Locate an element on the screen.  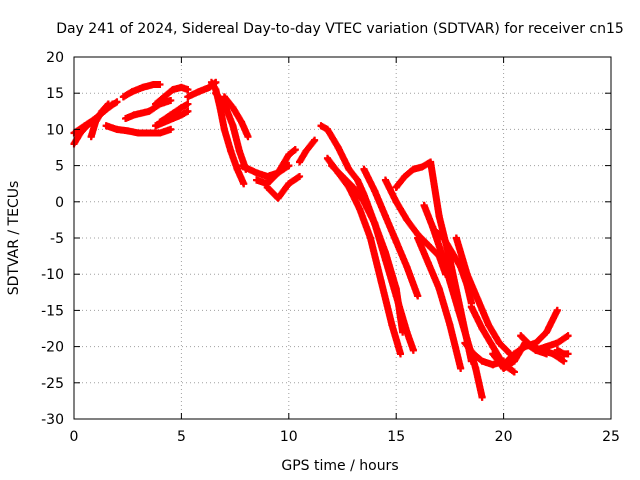
y-axis-title: SDTVAR / TECUs is located at coordinates (14, 238).